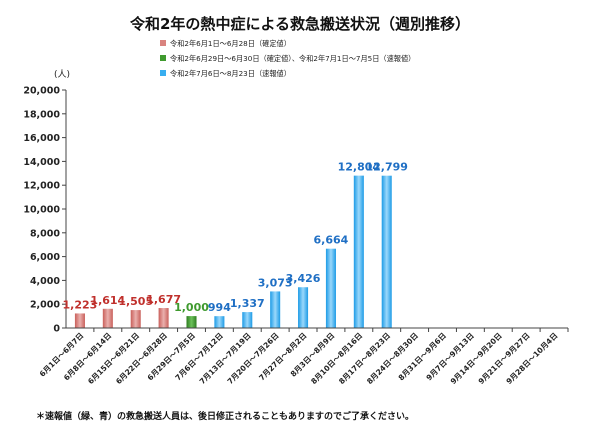 Image resolution: width=600 pixels, height=434 pixels. I want to click on y-tick-label: 10,000, so click(41, 210).